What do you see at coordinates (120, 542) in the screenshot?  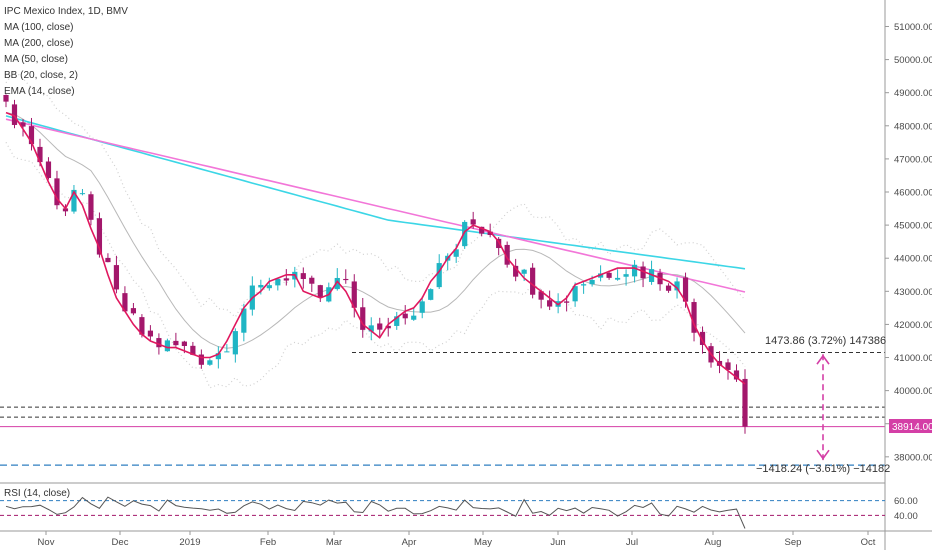 I see `time-tick-label: Dec` at bounding box center [120, 542].